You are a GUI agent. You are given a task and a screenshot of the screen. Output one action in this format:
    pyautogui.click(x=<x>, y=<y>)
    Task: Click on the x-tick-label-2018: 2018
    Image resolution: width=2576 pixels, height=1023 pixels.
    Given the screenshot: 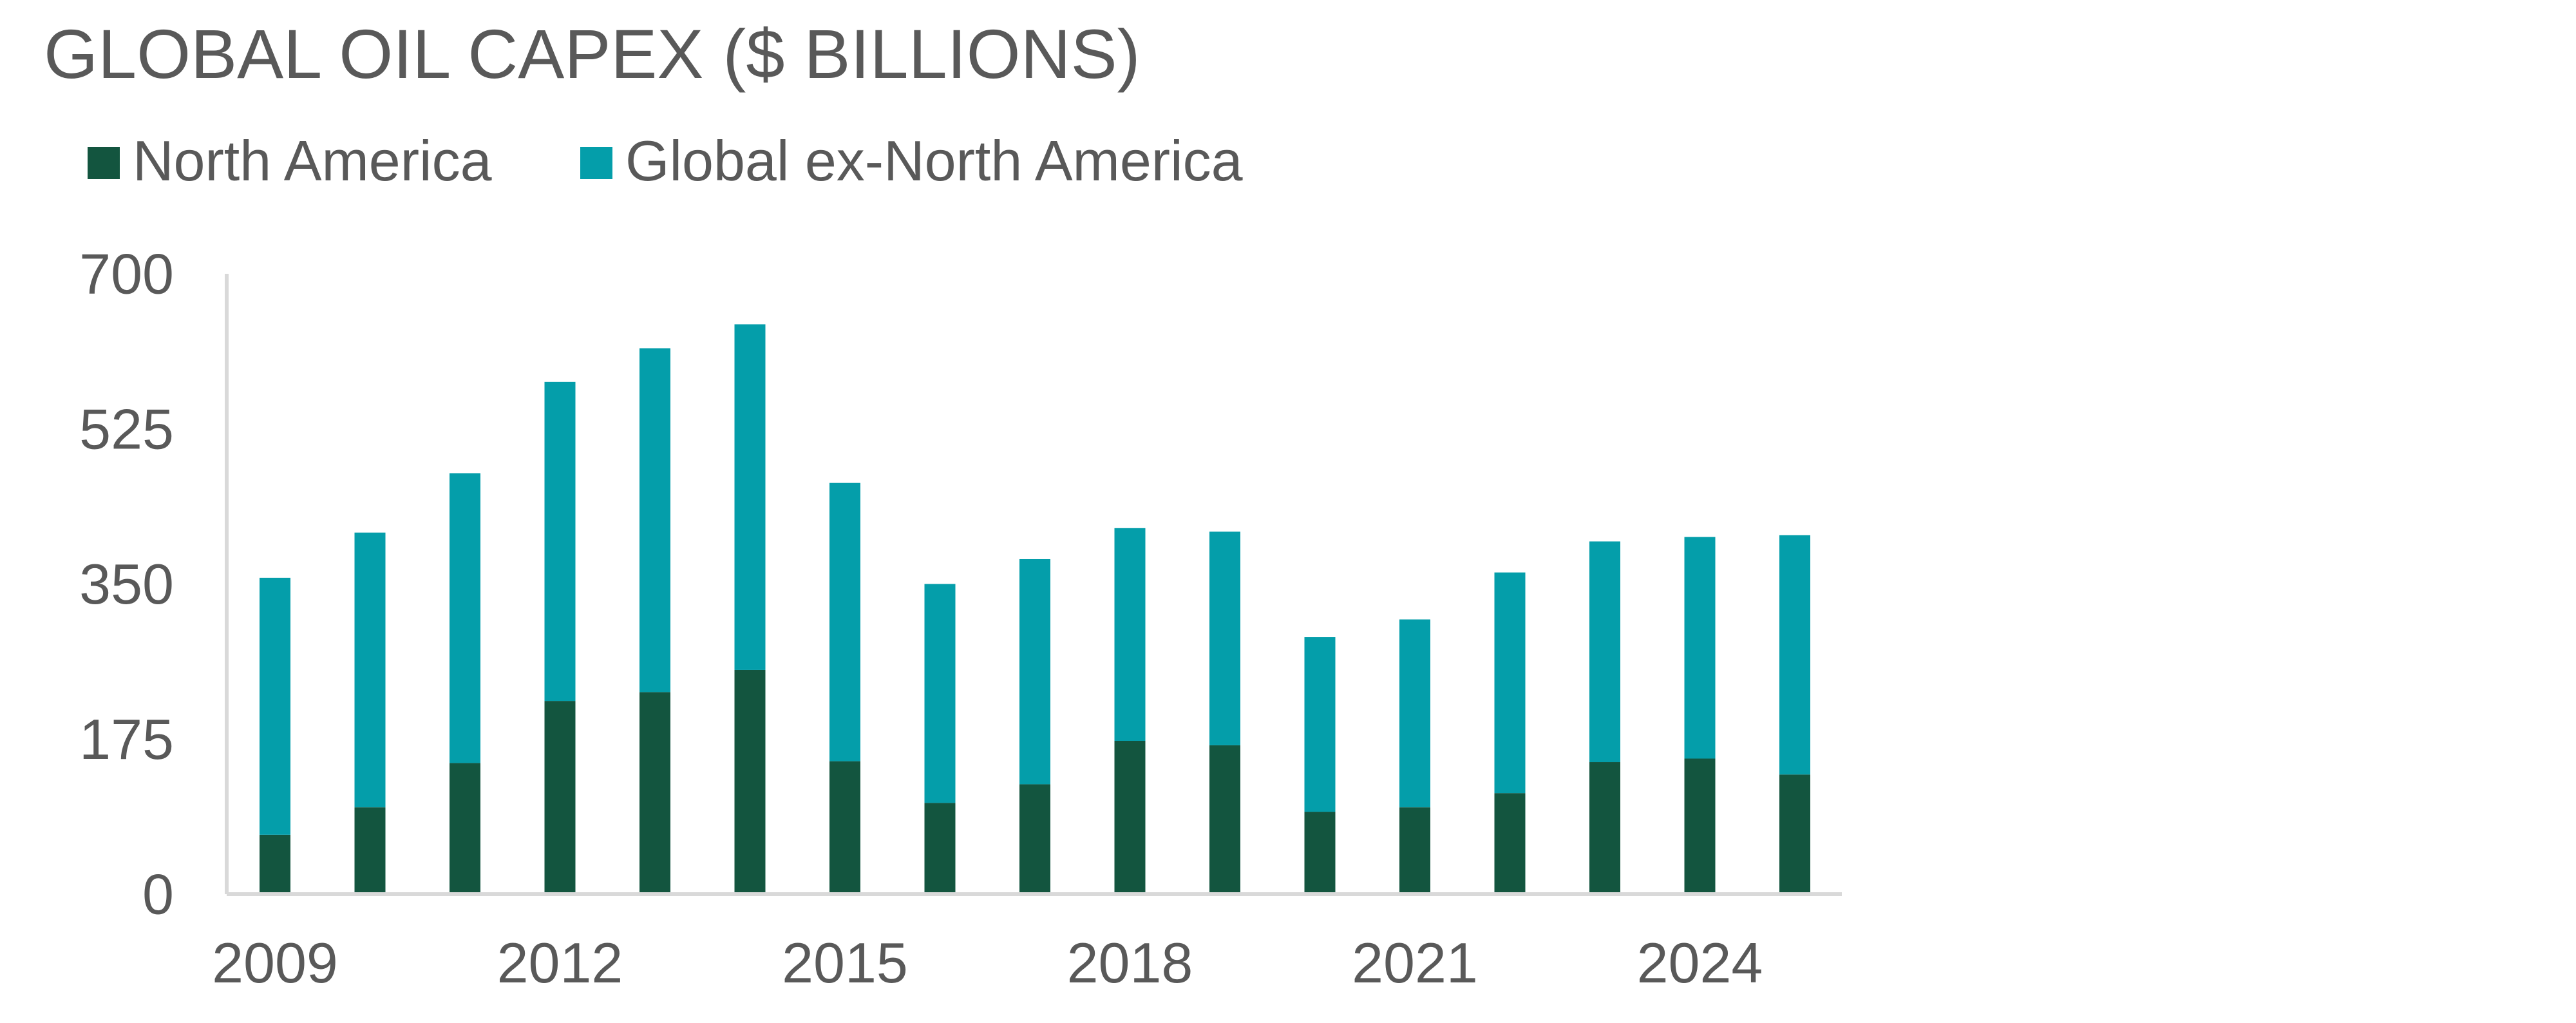 What is the action you would take?
    pyautogui.click(x=1130, y=963)
    